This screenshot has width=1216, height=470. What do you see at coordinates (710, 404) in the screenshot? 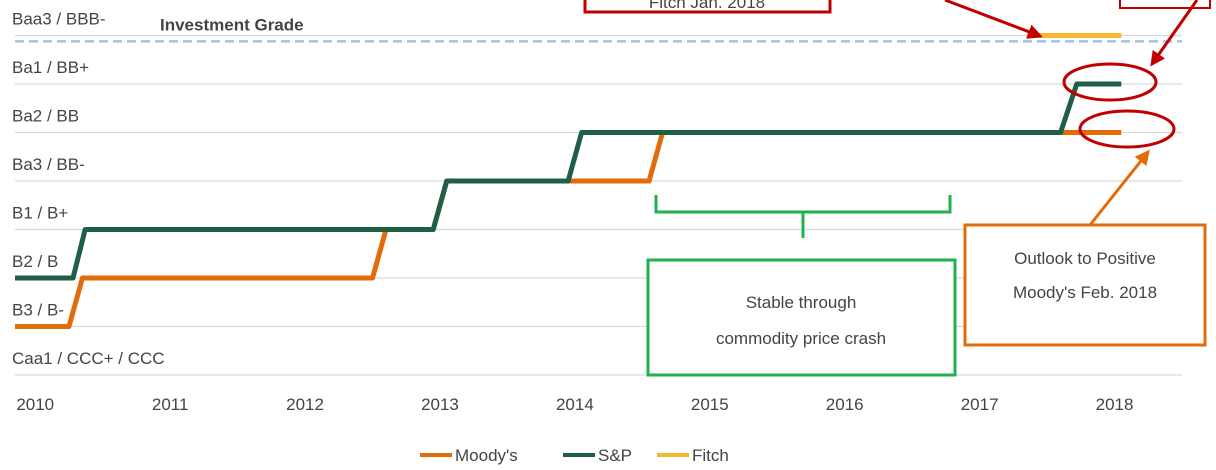
I see `x-tick-label: 2015` at bounding box center [710, 404].